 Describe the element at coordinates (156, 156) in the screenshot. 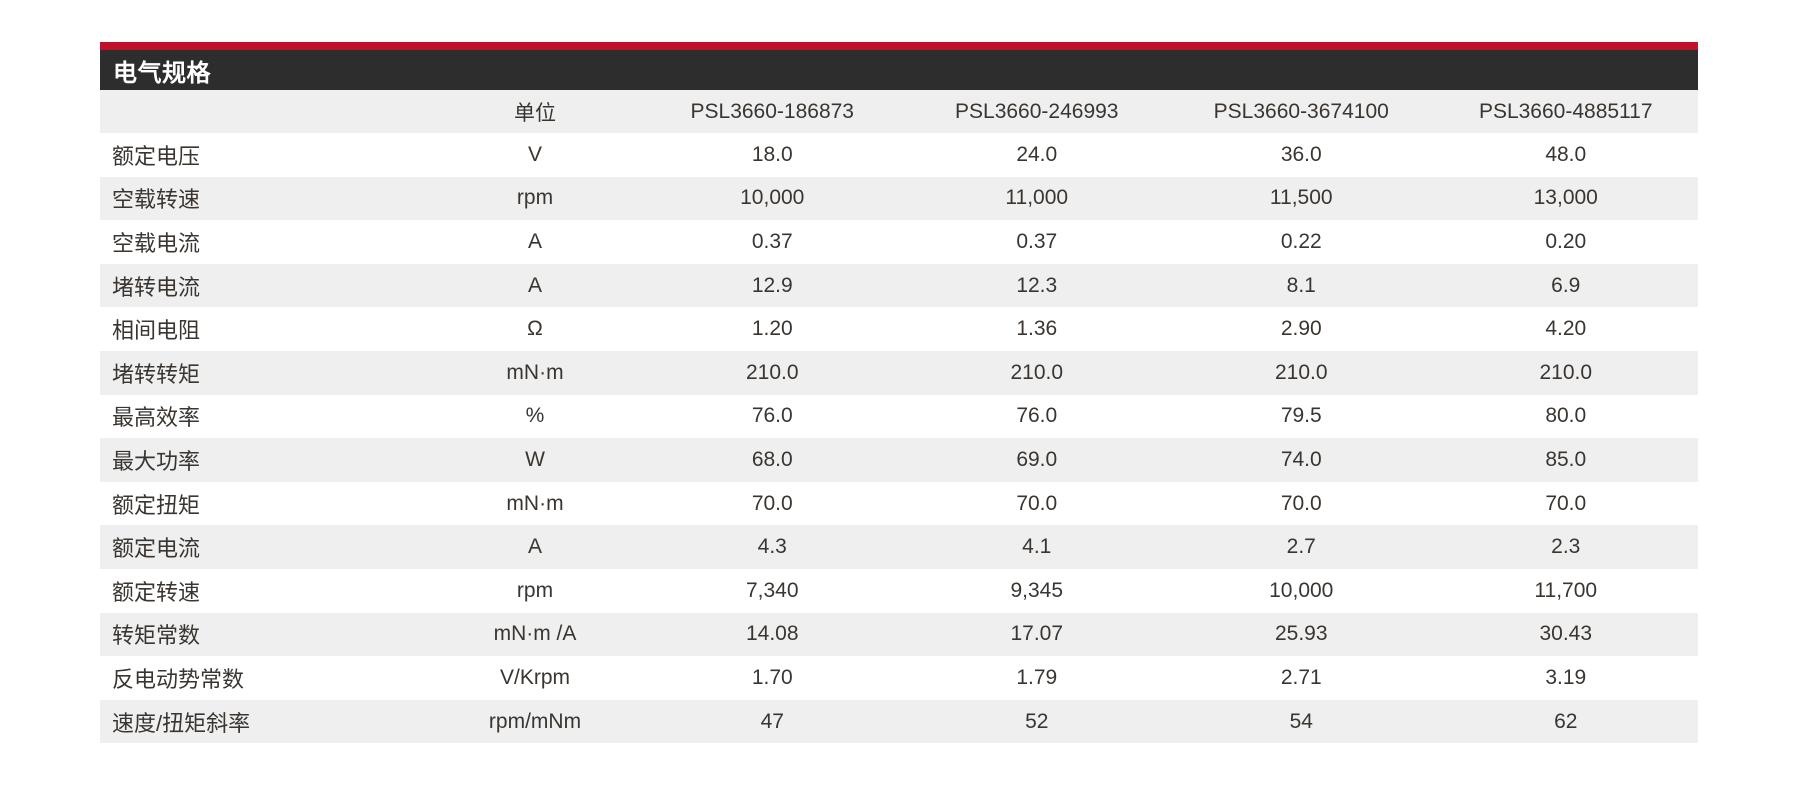

I see `row-label: 额定电压` at that location.